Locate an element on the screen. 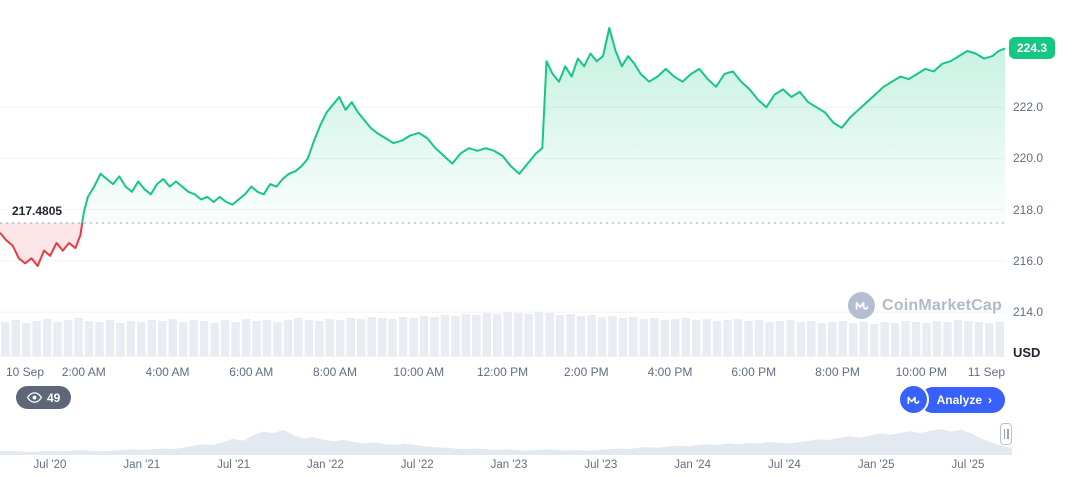  x-axis-label: 2:00 PM is located at coordinates (586, 372).